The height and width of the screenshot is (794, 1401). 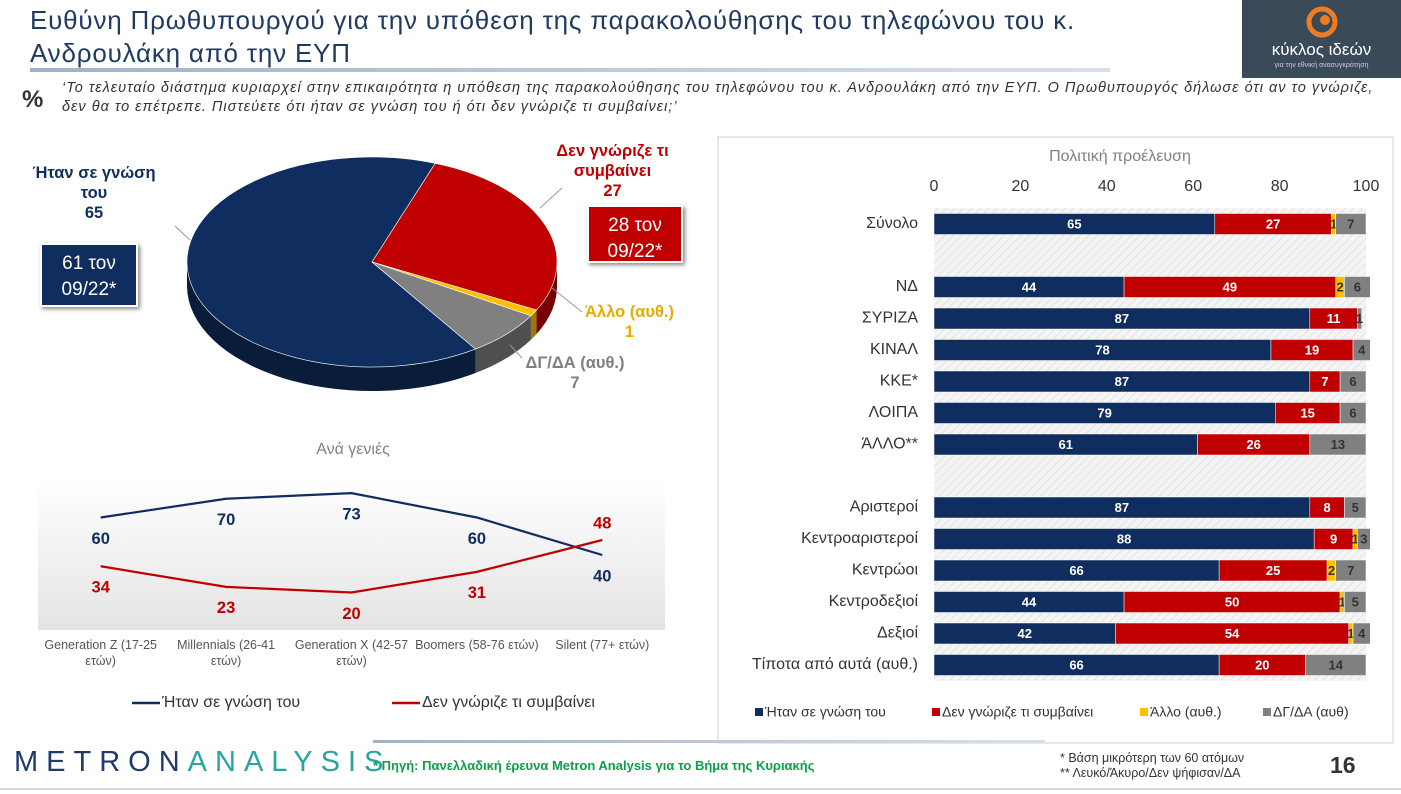 What do you see at coordinates (1074, 223) in the screenshot?
I see `data-label: 65` at bounding box center [1074, 223].